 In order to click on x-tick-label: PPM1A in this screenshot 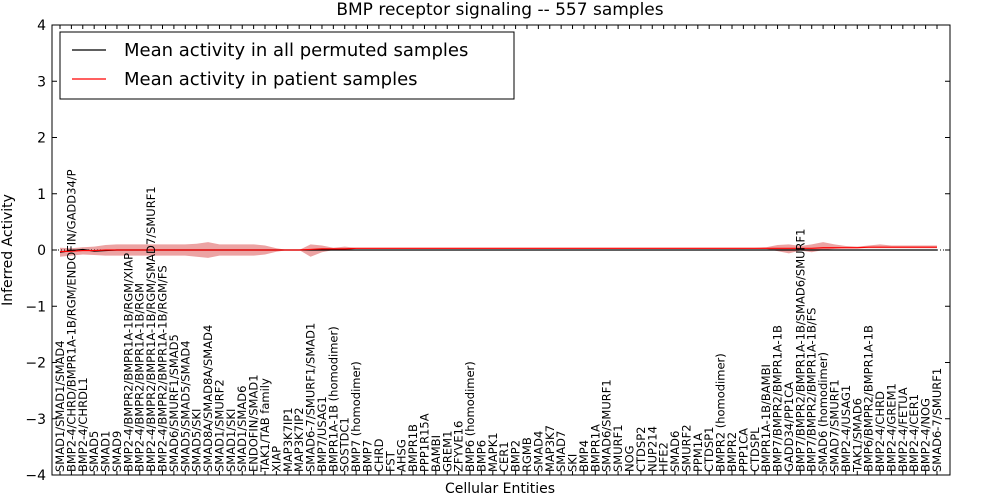, I will do `click(698, 452)`.